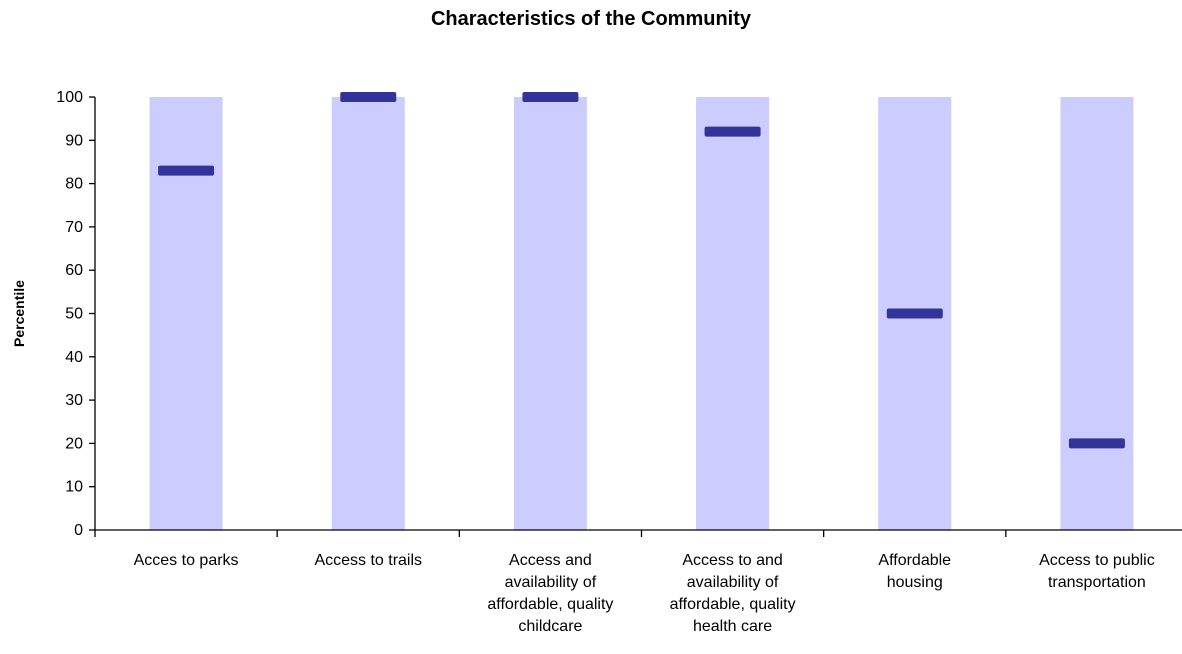 The image size is (1182, 654). What do you see at coordinates (1097, 571) in the screenshot?
I see `x-category-label: Access to public transportation` at bounding box center [1097, 571].